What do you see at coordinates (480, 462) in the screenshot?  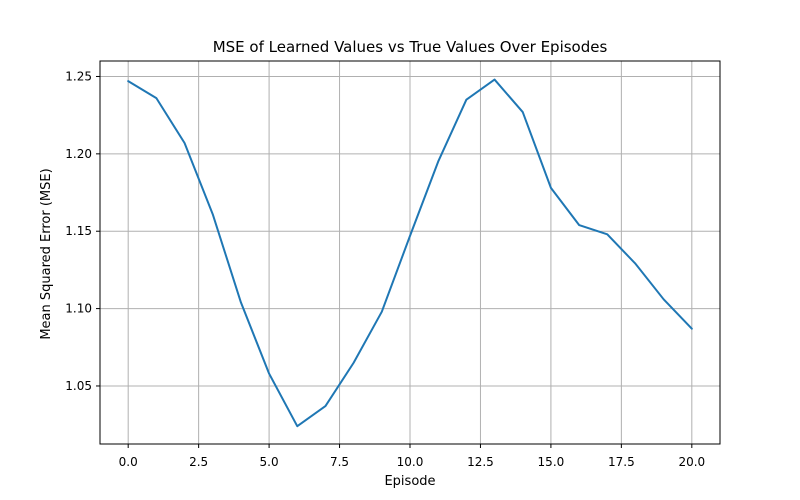 I see `x-tick-label-5: 12.5` at bounding box center [480, 462].